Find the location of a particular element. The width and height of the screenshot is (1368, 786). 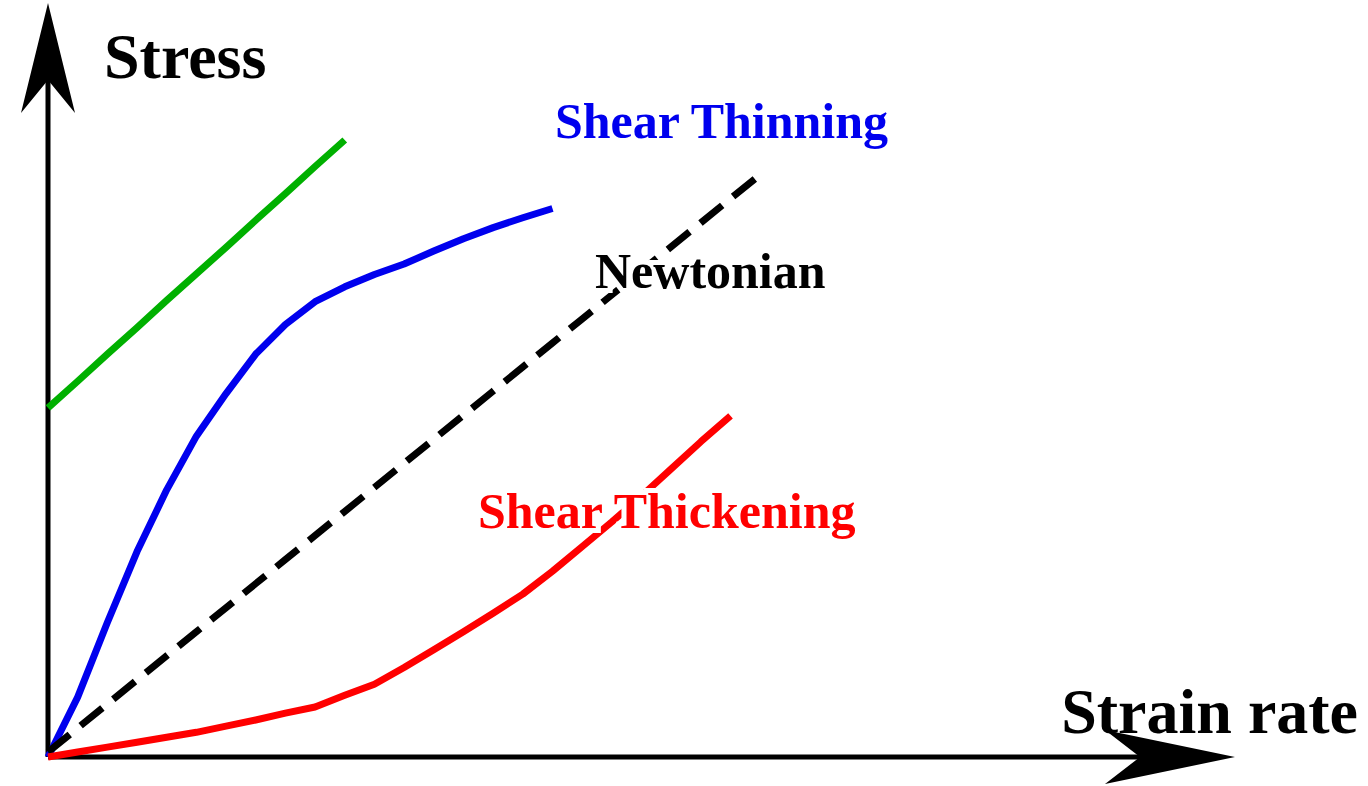

series-label: Newtonian is located at coordinates (710, 270).